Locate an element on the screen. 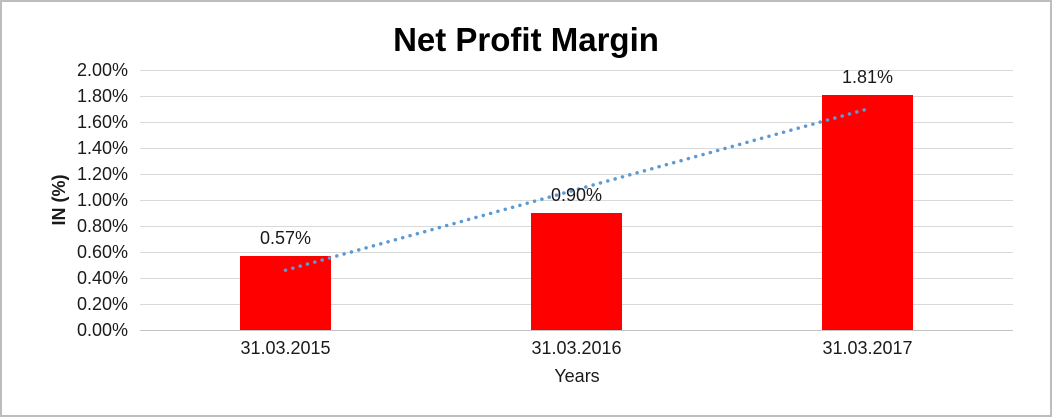  bar-31.03.2017 is located at coordinates (867, 212).